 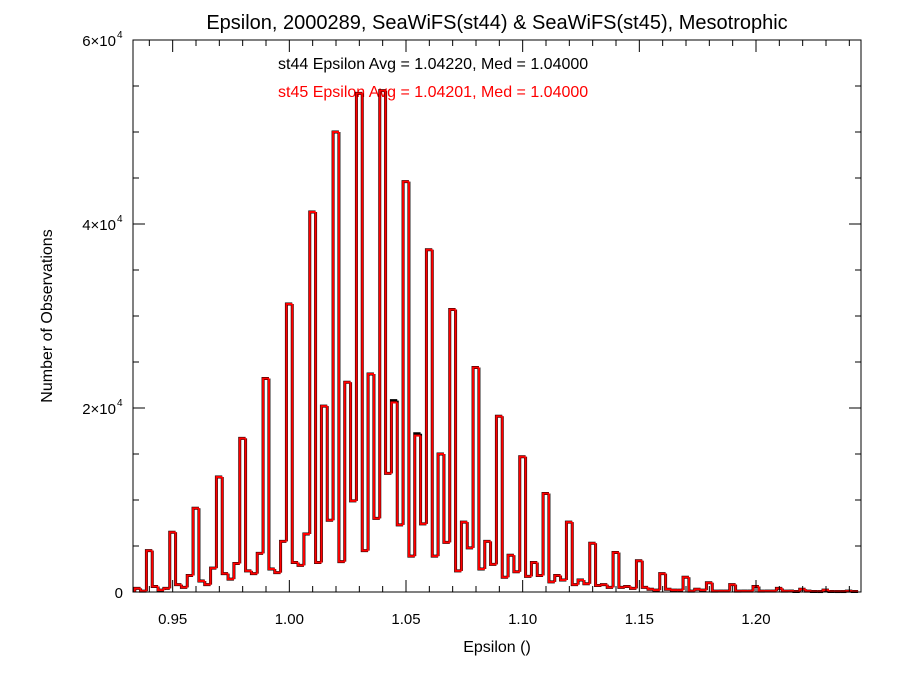 I want to click on x-tick-label: 1.20, so click(x=755, y=619).